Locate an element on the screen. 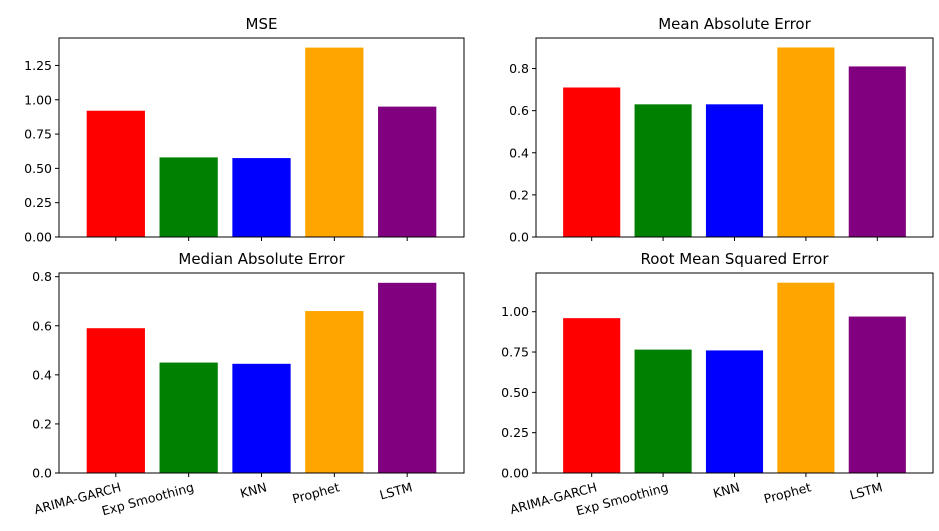 The image size is (939, 531). y-tick-label: 1.25 is located at coordinates (38, 65).